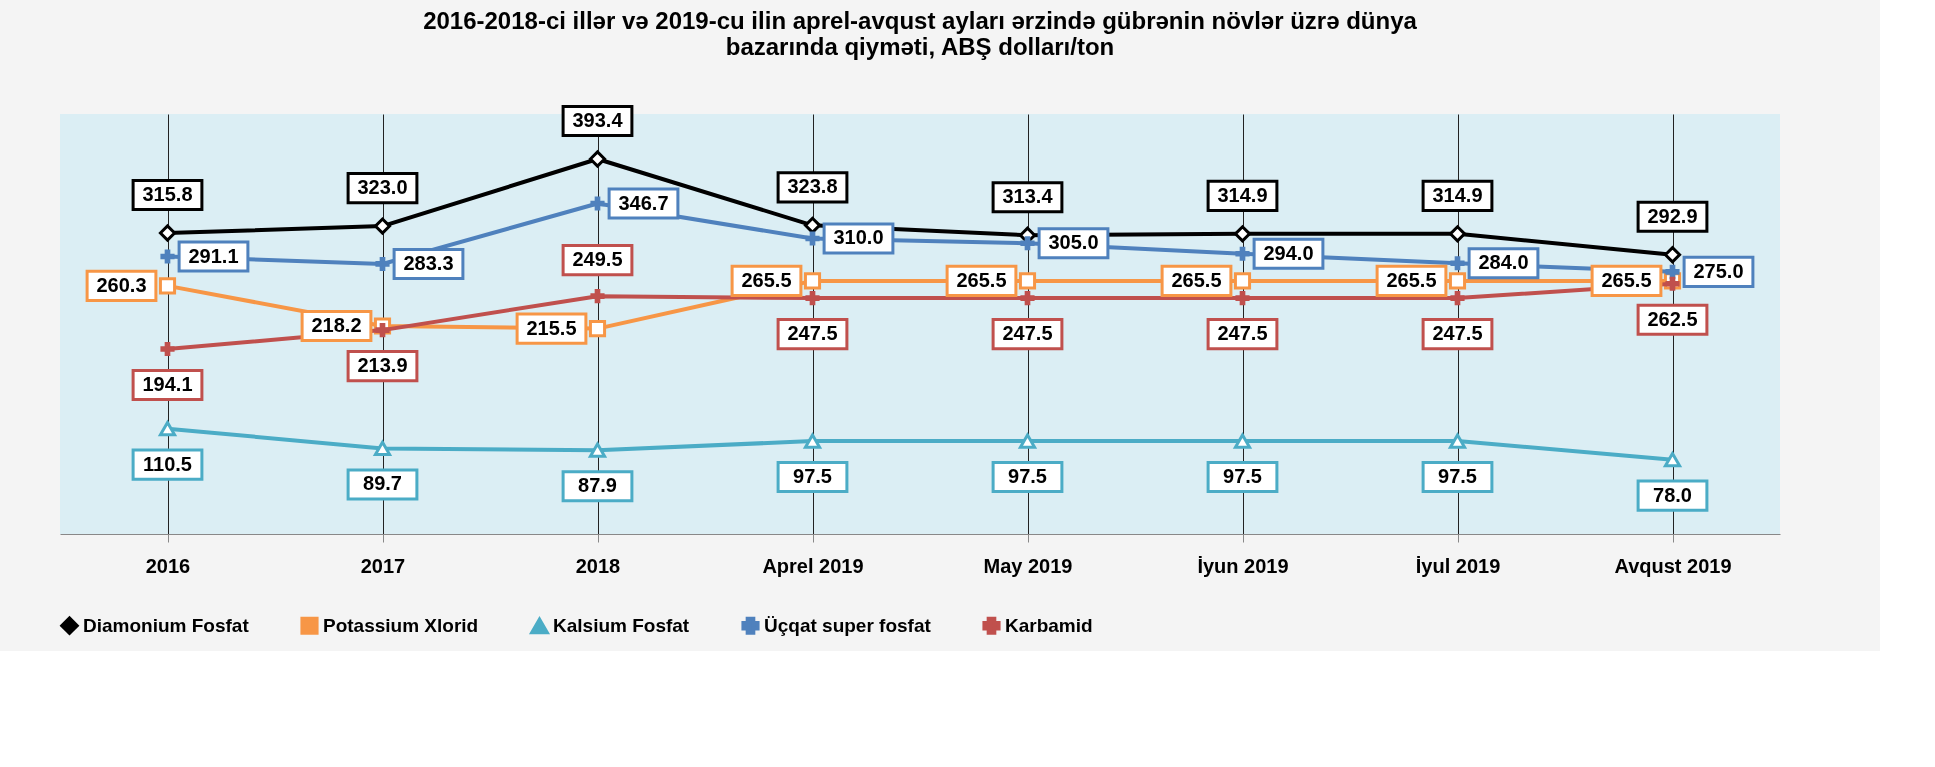 The width and height of the screenshot is (1935, 767). I want to click on chart-title: 2016-2018-ci illər və 2019-cu ilin aprel-avqust ayları ərzində gübrənin növlər üzrə dünya bazarında qiyməti, ABŞ dolları/ton, so click(920, 34).